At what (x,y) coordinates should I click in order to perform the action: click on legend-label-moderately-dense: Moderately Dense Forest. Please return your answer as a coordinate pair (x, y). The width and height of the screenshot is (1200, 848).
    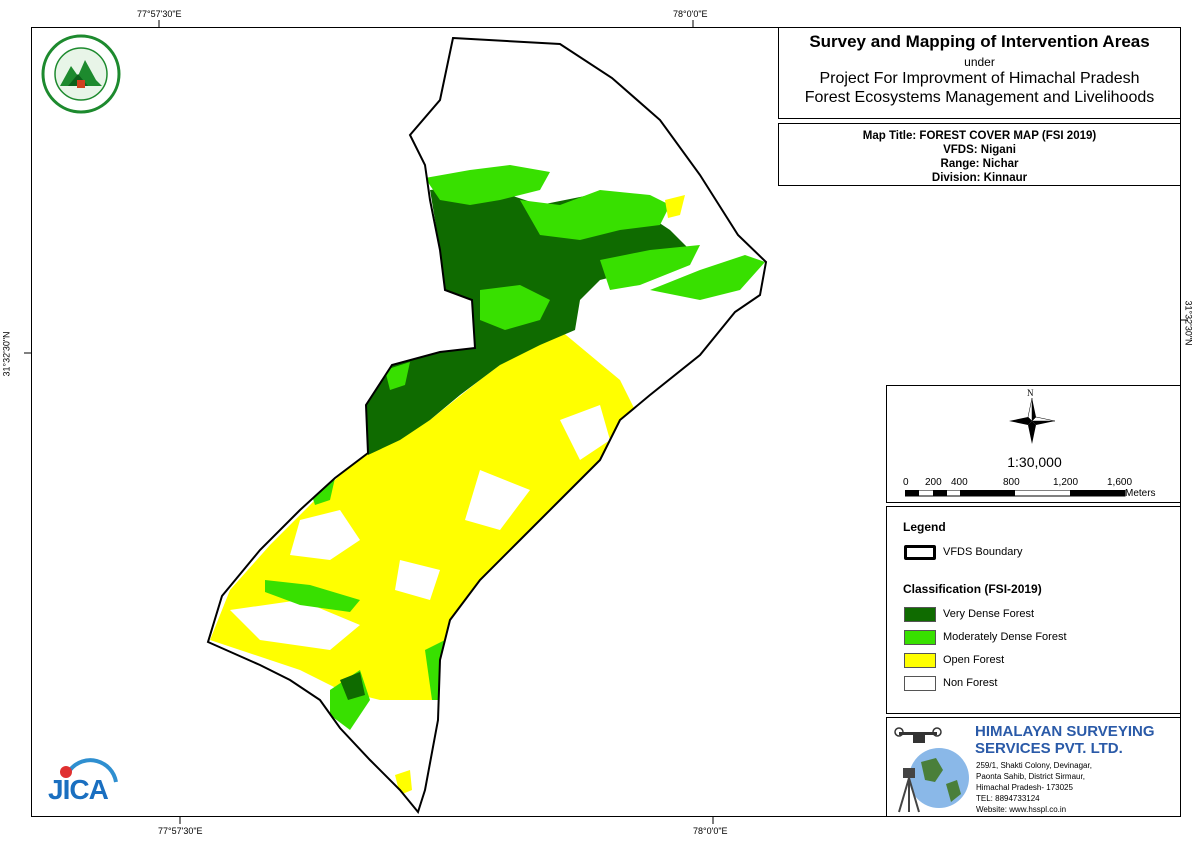
    Looking at the image, I should click on (1005, 637).